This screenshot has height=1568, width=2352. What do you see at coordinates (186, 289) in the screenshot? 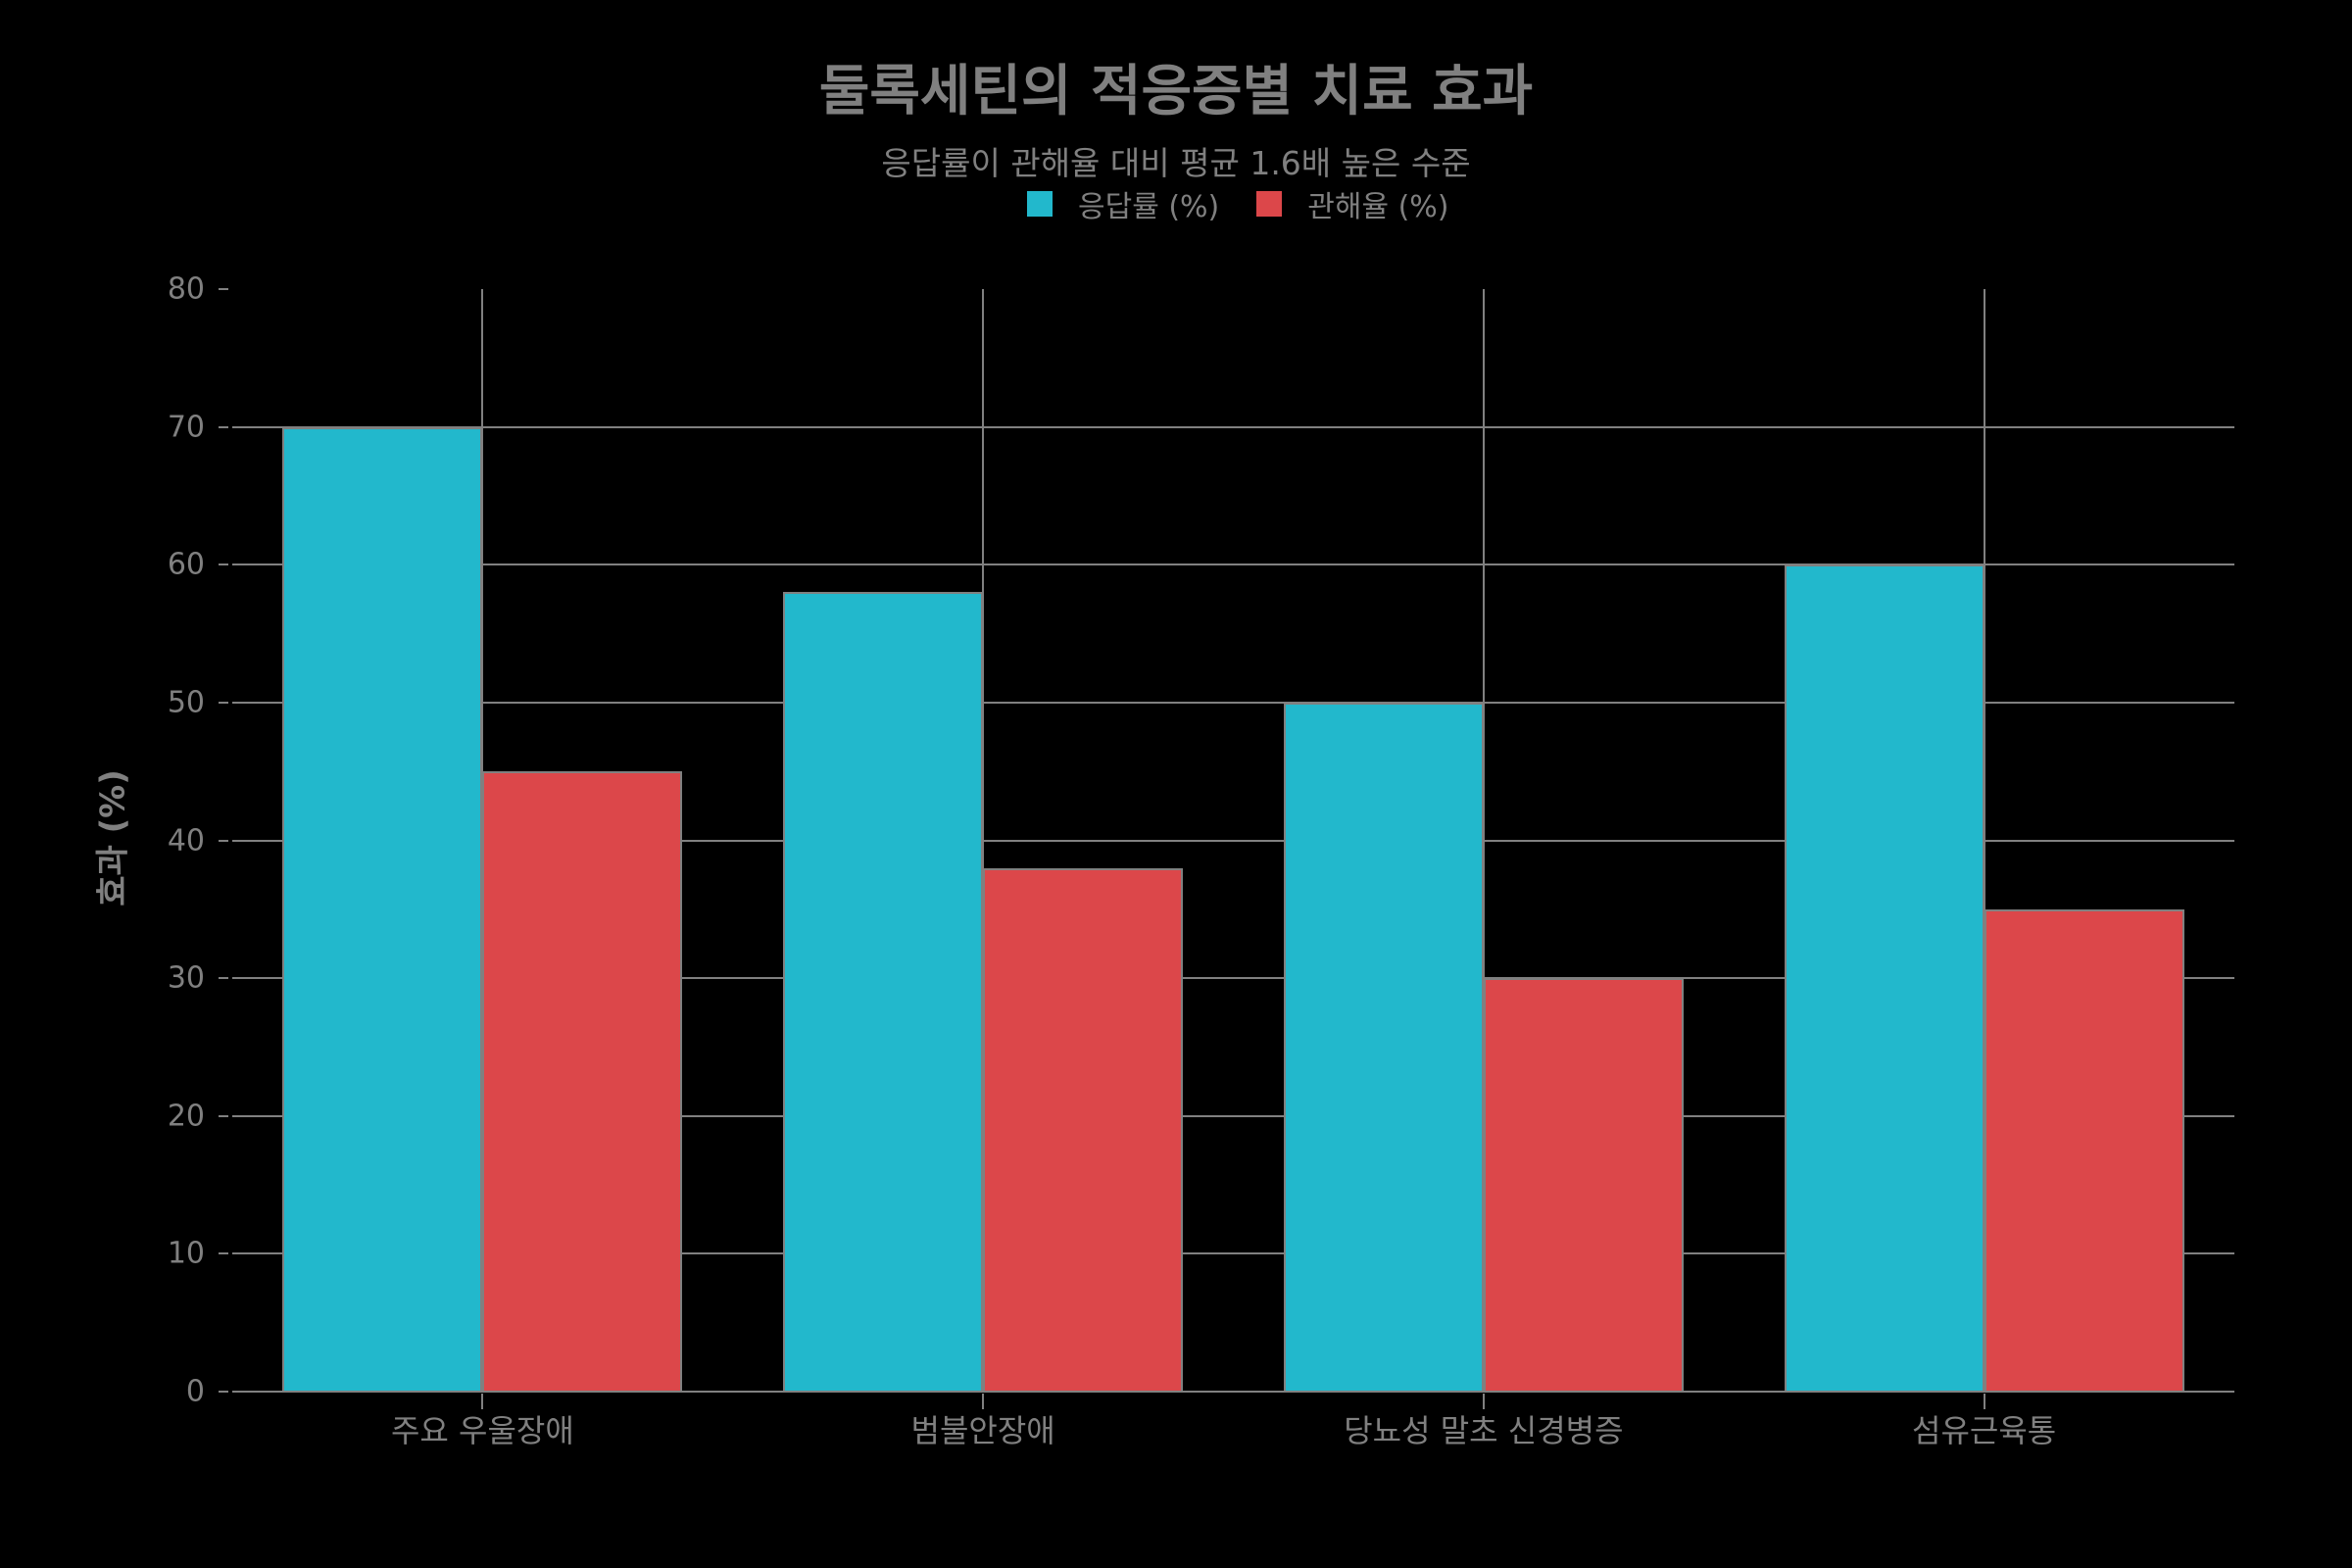
I see `y-tick-label: 80` at bounding box center [186, 289].